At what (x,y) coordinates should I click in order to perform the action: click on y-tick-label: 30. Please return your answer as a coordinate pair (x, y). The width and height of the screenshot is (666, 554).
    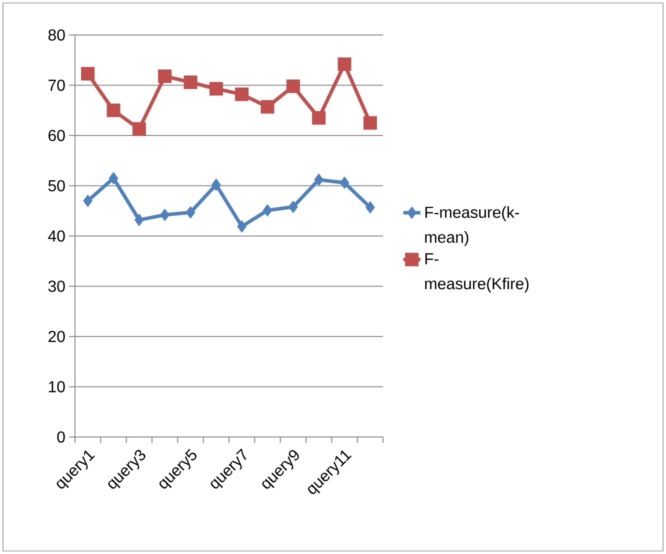
    Looking at the image, I should click on (56, 286).